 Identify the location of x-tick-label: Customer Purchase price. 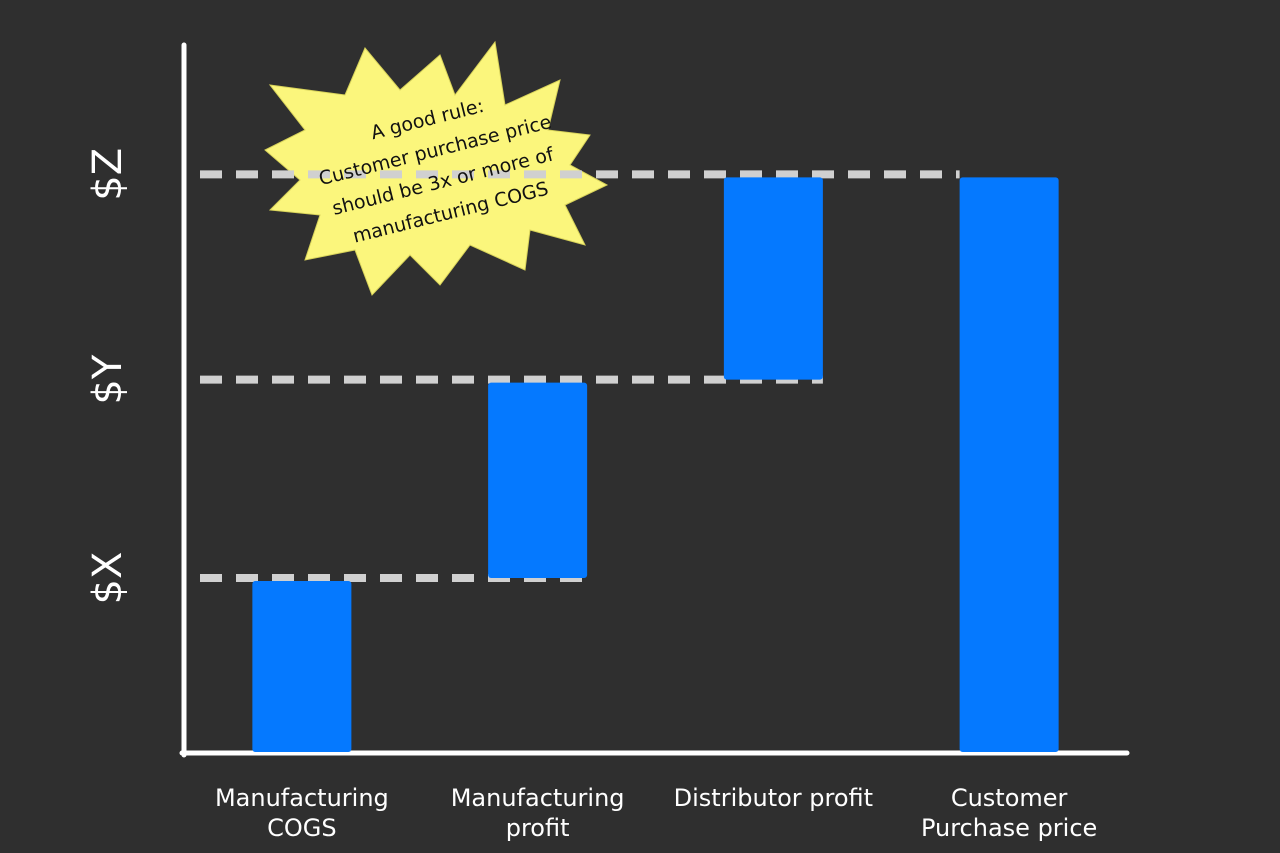
(1009, 813).